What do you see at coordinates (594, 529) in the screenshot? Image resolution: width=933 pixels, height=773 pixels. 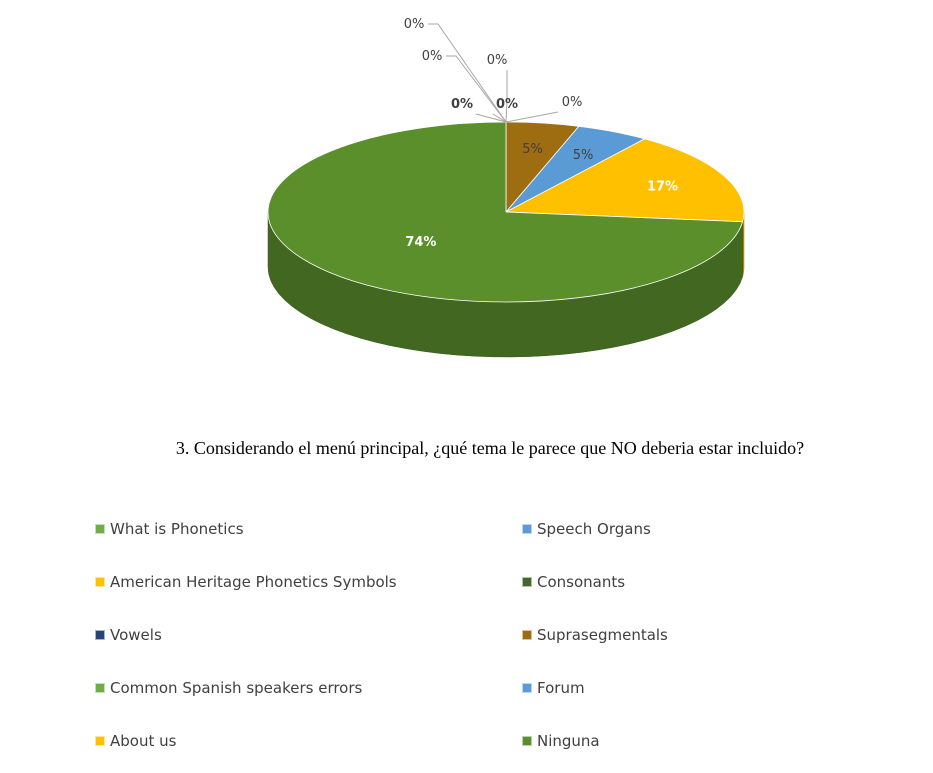 I see `legend-label: Speech Organs` at bounding box center [594, 529].